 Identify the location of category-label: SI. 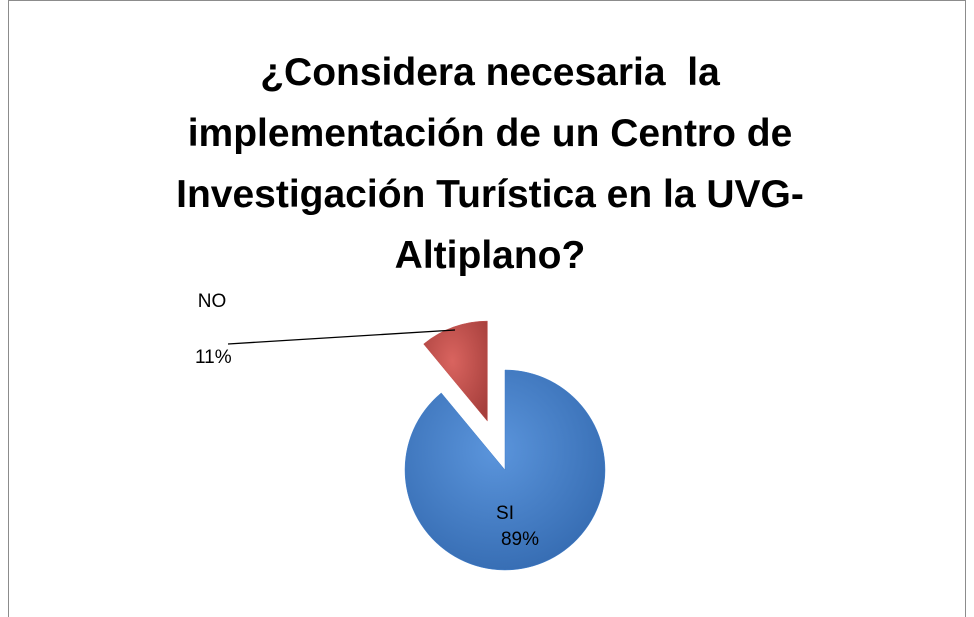
(505, 513).